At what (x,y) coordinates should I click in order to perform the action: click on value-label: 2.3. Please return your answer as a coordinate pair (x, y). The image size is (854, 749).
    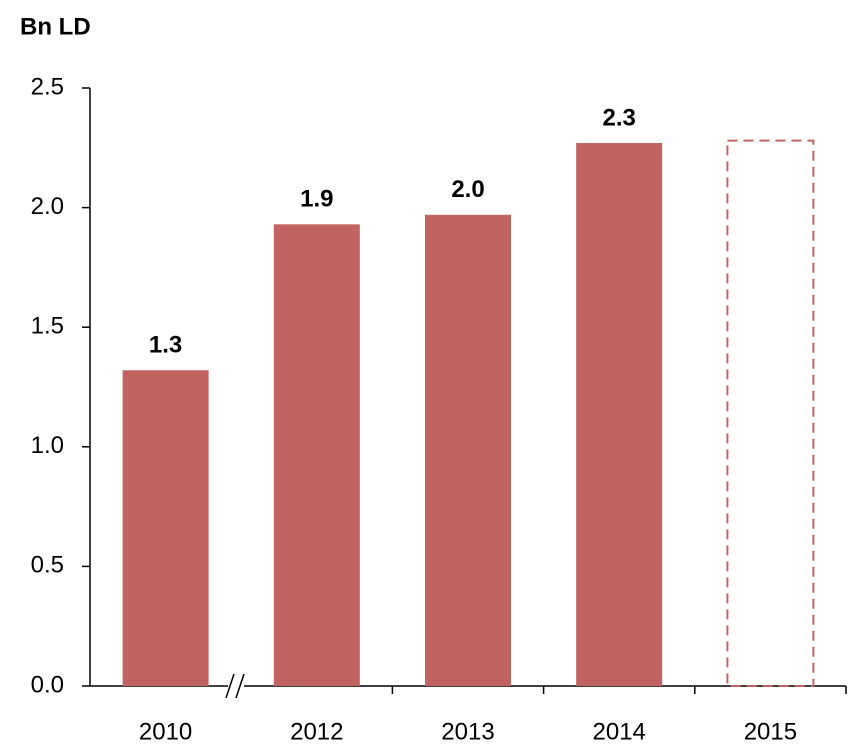
    Looking at the image, I should click on (619, 117).